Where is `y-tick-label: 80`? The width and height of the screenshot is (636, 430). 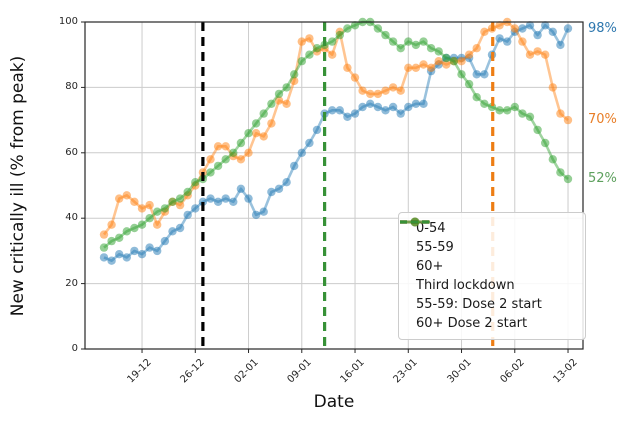 y-tick-label: 80 is located at coordinates (71, 87).